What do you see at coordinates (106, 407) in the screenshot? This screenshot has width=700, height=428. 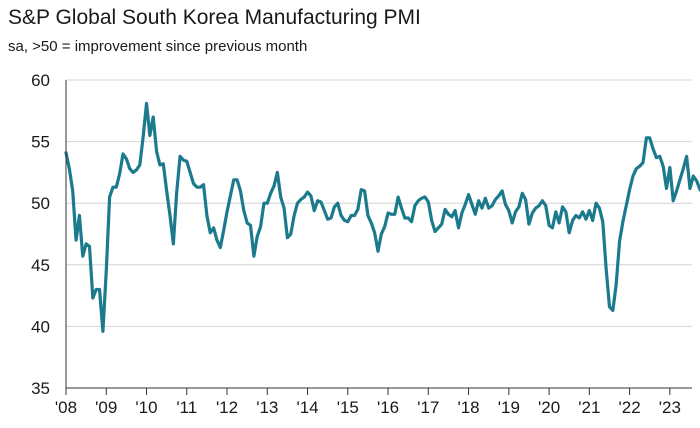 I see `xtick-label-1: '09` at bounding box center [106, 407].